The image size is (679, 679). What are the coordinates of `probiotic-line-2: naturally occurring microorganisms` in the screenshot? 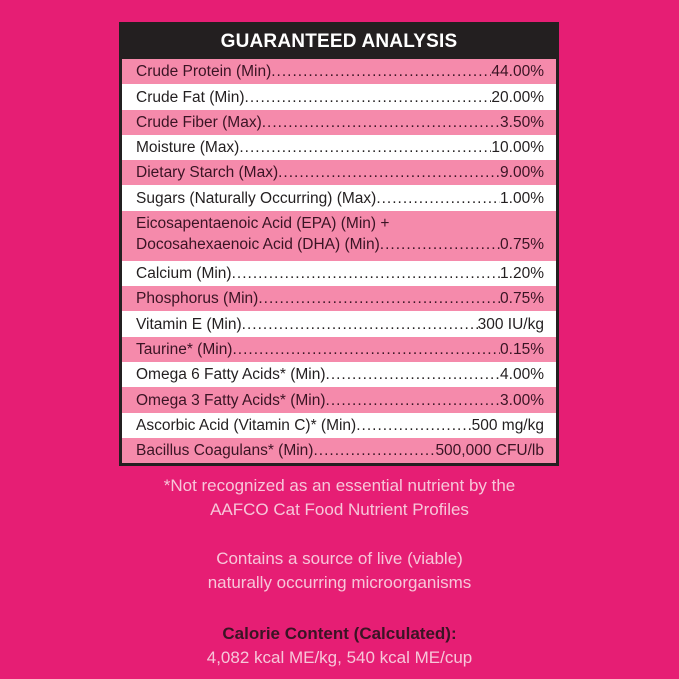 It's located at (339, 582).